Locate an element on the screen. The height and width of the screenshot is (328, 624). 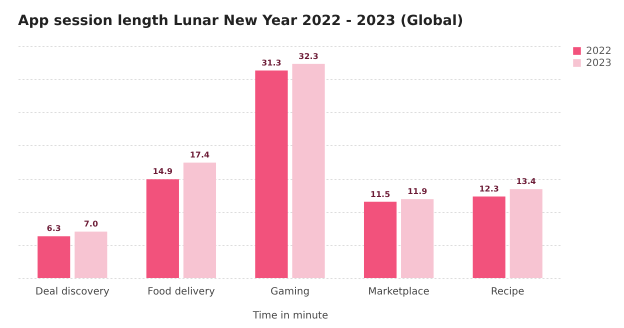
x-tick-label: Food delivery is located at coordinates (181, 292).